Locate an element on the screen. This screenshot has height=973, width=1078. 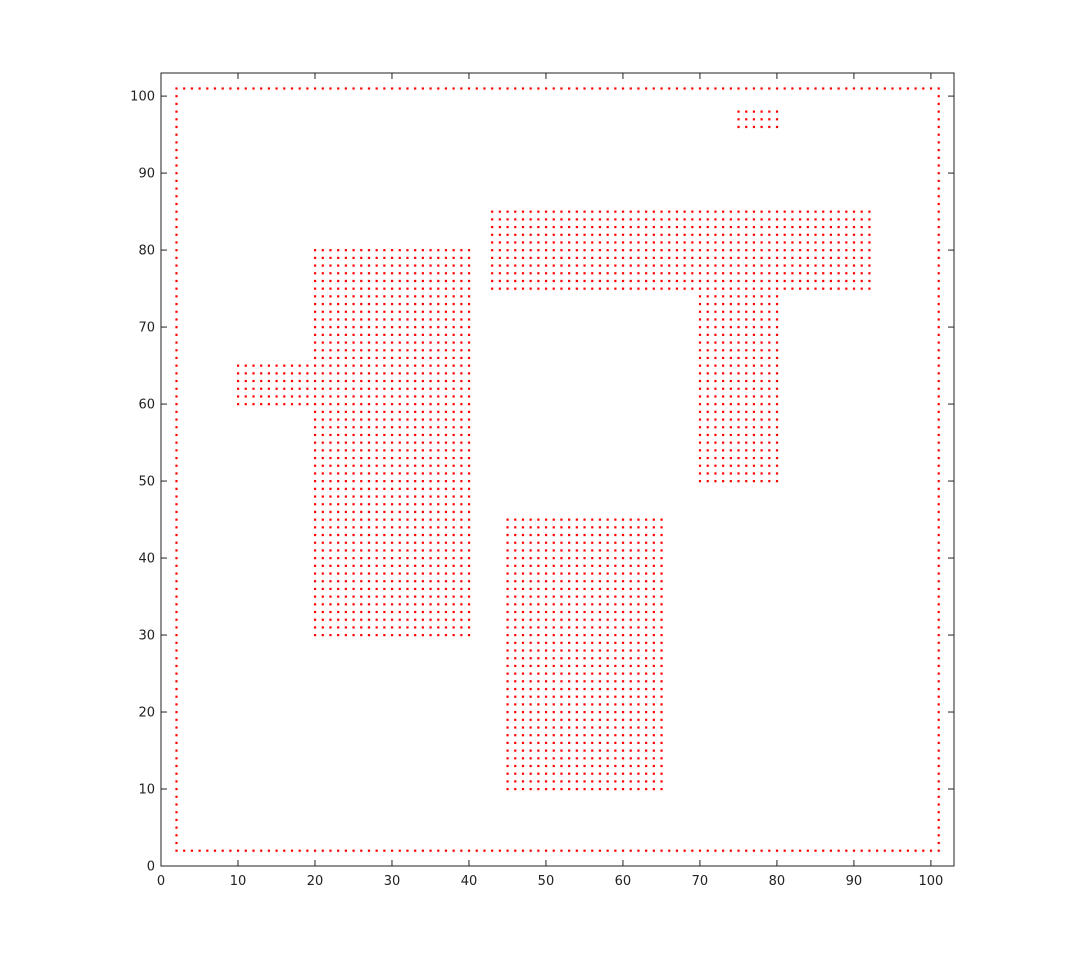
x-tick-label: 20 is located at coordinates (315, 881).